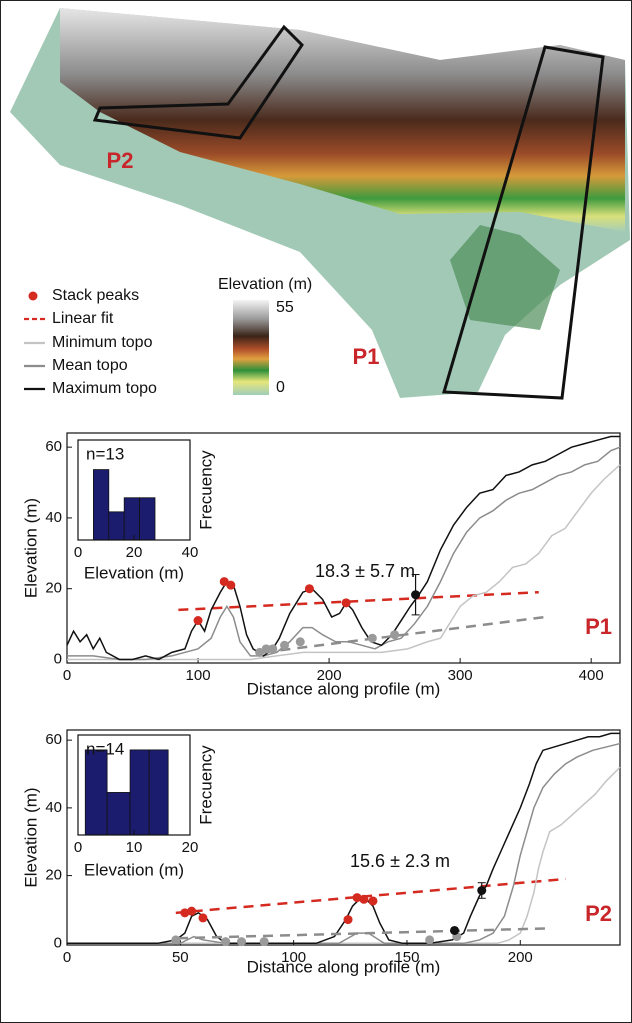  I want to click on legend-symbol, so click(33, 296).